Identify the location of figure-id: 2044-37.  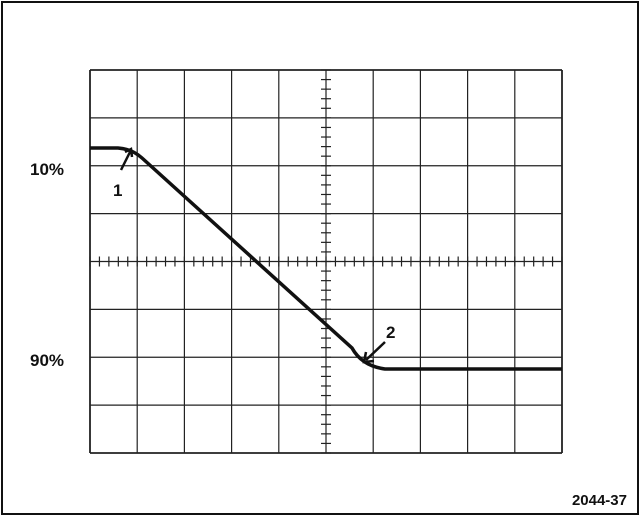
(599, 500).